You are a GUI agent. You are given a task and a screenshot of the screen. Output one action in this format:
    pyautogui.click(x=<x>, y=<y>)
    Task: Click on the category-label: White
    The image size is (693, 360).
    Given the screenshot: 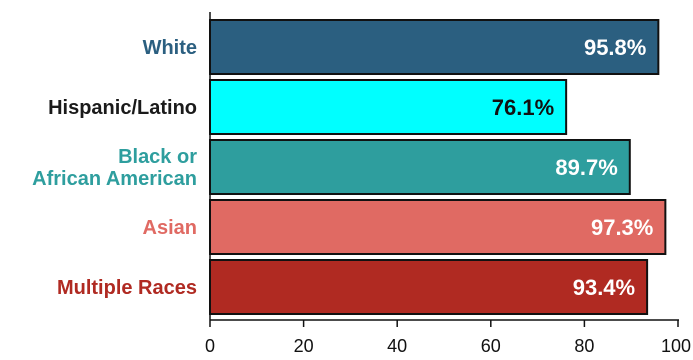 What is the action you would take?
    pyautogui.click(x=170, y=48)
    